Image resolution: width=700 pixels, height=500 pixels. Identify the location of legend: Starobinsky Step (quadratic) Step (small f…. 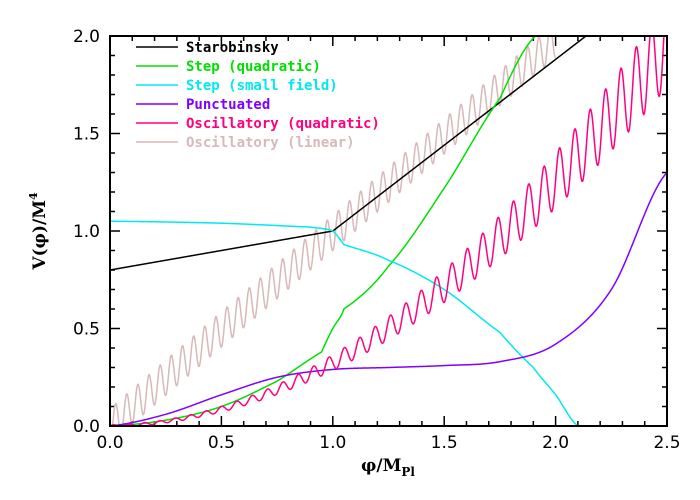
(258, 95).